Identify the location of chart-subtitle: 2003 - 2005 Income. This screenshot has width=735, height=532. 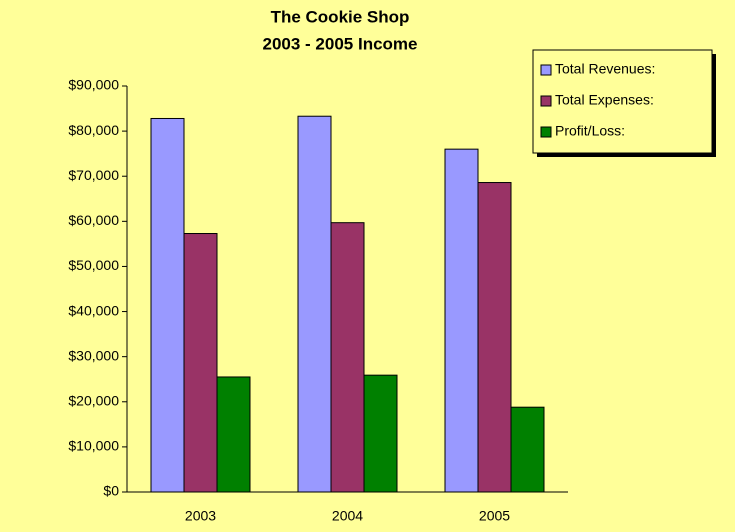
(340, 43).